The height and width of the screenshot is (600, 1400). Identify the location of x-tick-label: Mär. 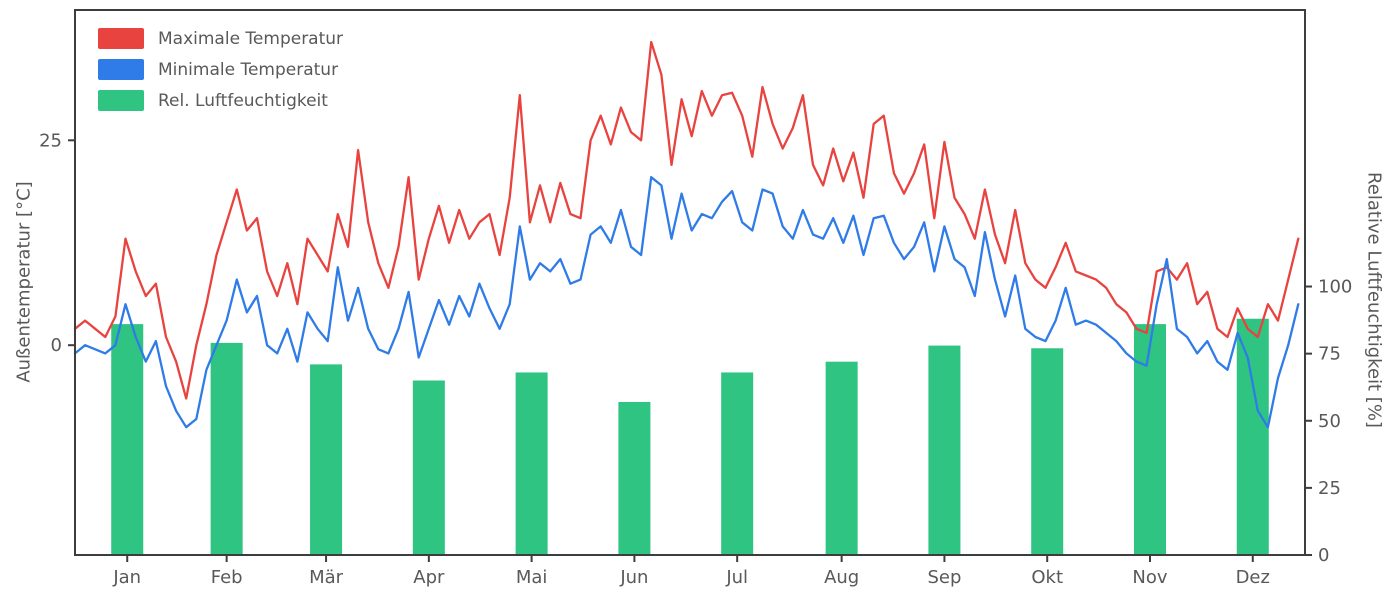
(326, 577).